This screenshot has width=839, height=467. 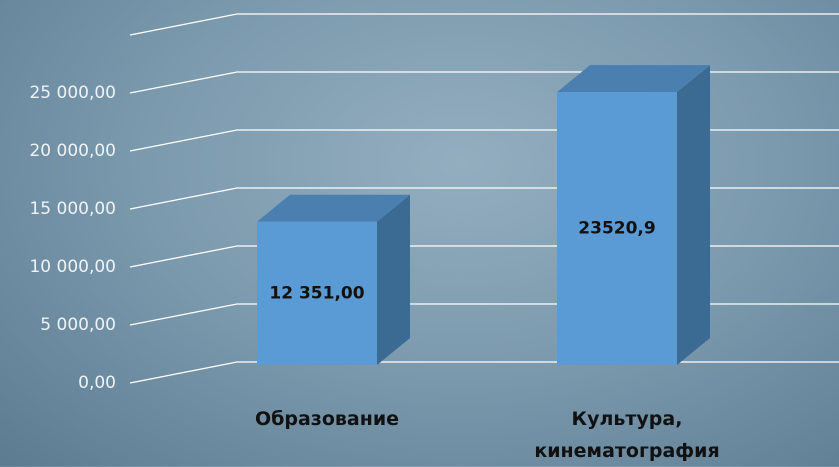 What do you see at coordinates (627, 435) in the screenshot?
I see `x-tick-label: Культура, кинематография` at bounding box center [627, 435].